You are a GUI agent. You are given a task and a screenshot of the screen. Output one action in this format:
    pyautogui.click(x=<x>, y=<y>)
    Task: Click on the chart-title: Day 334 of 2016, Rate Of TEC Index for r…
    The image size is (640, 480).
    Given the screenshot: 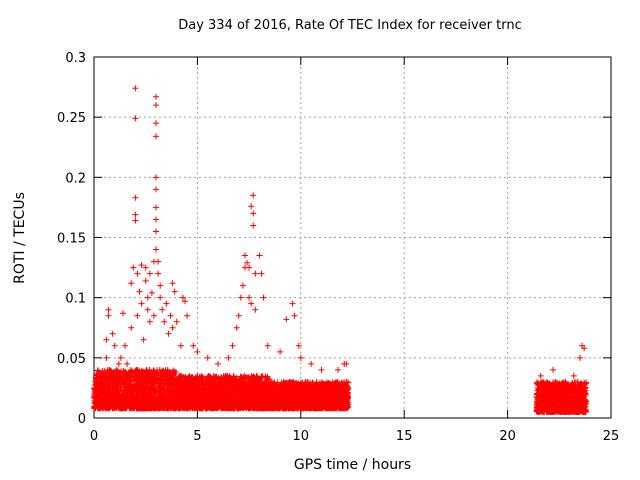 What is the action you would take?
    pyautogui.click(x=350, y=25)
    